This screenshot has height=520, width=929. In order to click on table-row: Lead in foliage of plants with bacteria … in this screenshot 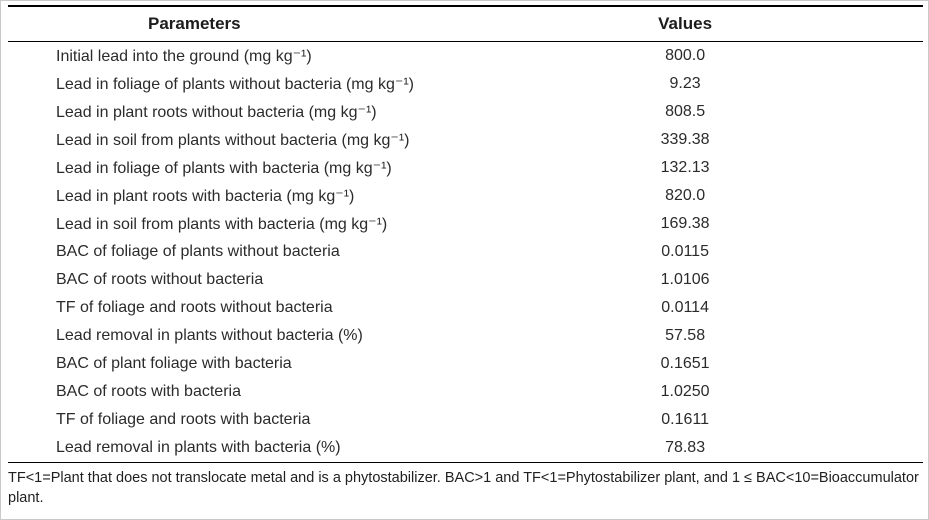, I will do `click(465, 168)`.